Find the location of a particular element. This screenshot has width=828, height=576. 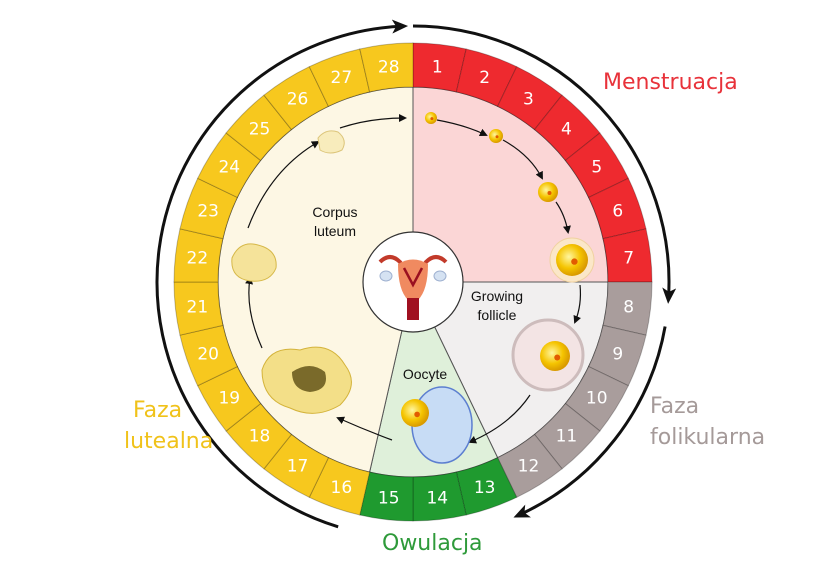

day-number-22: 22 is located at coordinates (198, 259).